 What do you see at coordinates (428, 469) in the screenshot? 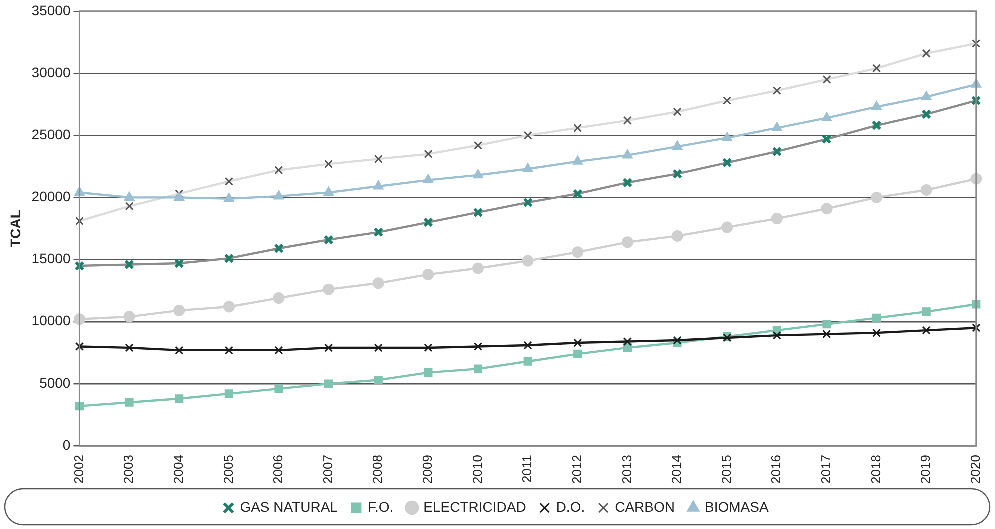
I see `x-tick-label: 2009` at bounding box center [428, 469].